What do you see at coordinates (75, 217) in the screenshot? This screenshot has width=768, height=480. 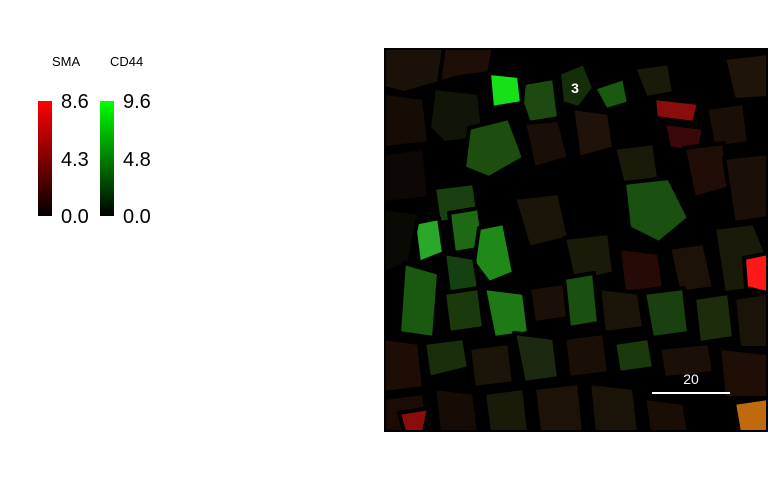 I see `sma-tick-min: 0.0` at bounding box center [75, 217].